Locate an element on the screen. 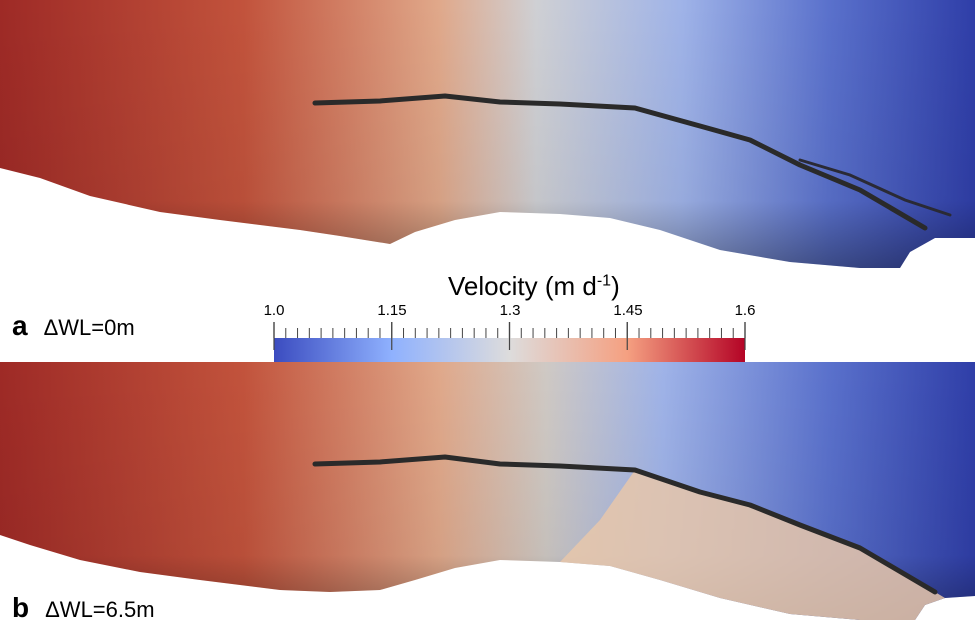 The image size is (975, 631). panel-a-branch is located at coordinates (875, 187).